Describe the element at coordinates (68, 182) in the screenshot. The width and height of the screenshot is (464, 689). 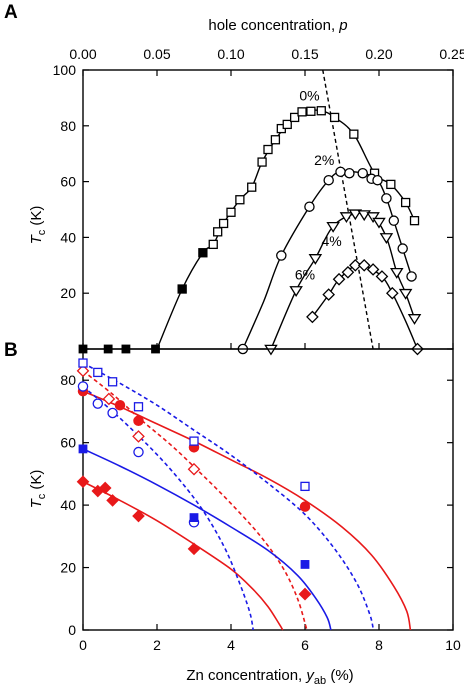
I see `panel-a-y-tick-label: 60` at that location.